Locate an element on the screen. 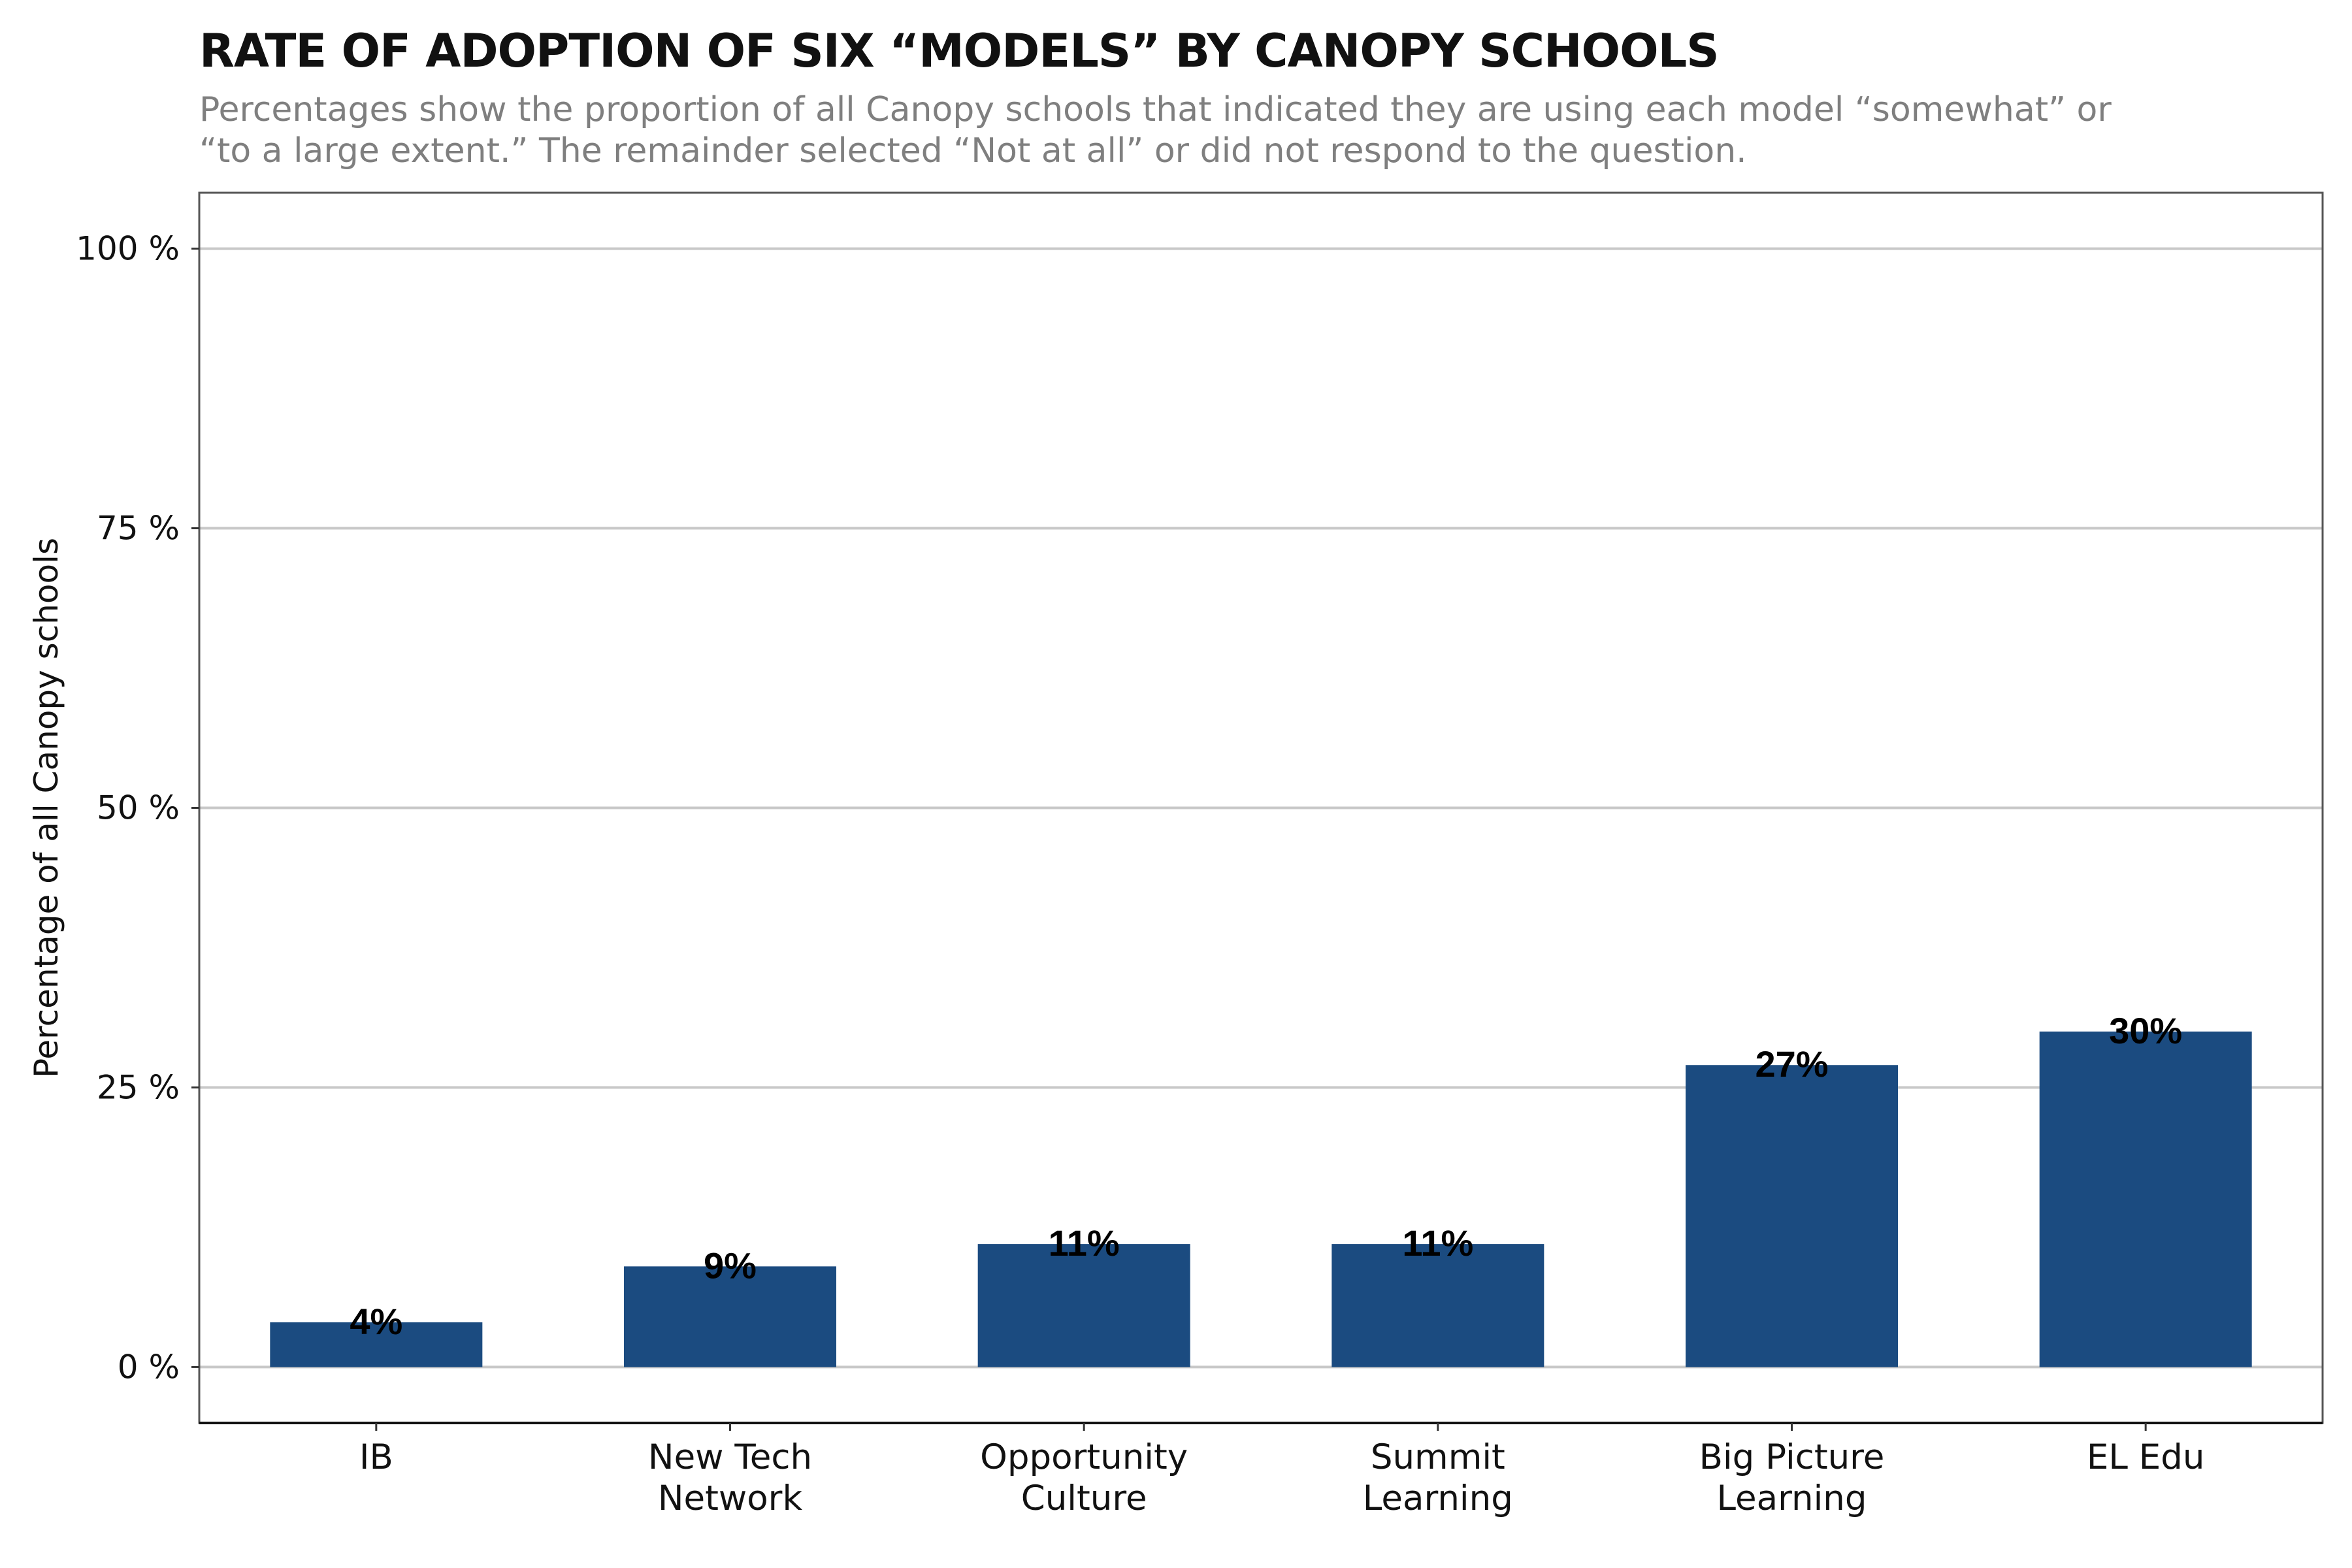 The height and width of the screenshot is (1568, 2352). x-tick-label-2-line-0: Opportunity is located at coordinates (1084, 1457).